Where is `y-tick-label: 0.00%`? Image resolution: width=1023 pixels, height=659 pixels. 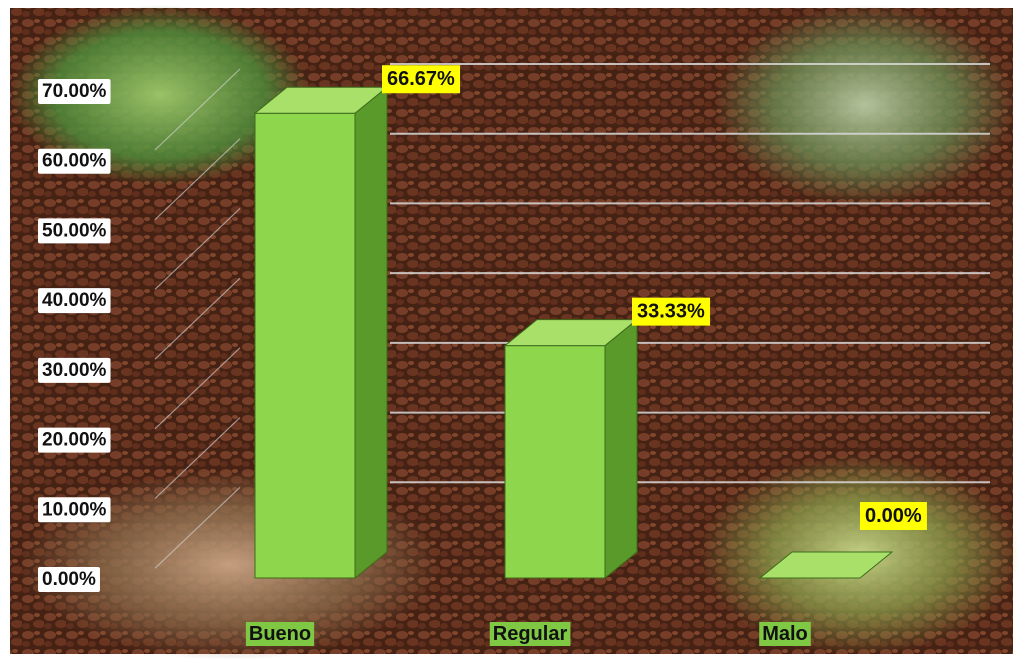
y-tick-label: 0.00% is located at coordinates (69, 579).